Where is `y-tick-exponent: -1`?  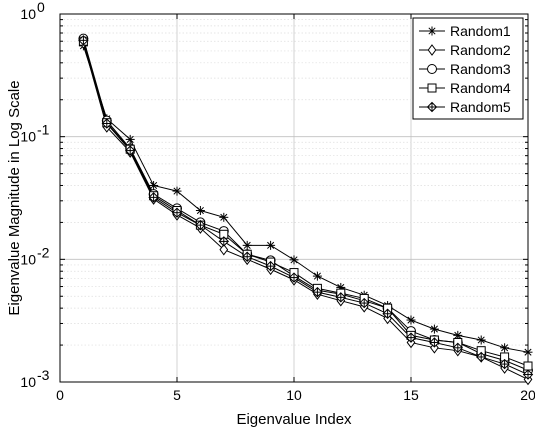 y-tick-exponent: -1 is located at coordinates (43, 130).